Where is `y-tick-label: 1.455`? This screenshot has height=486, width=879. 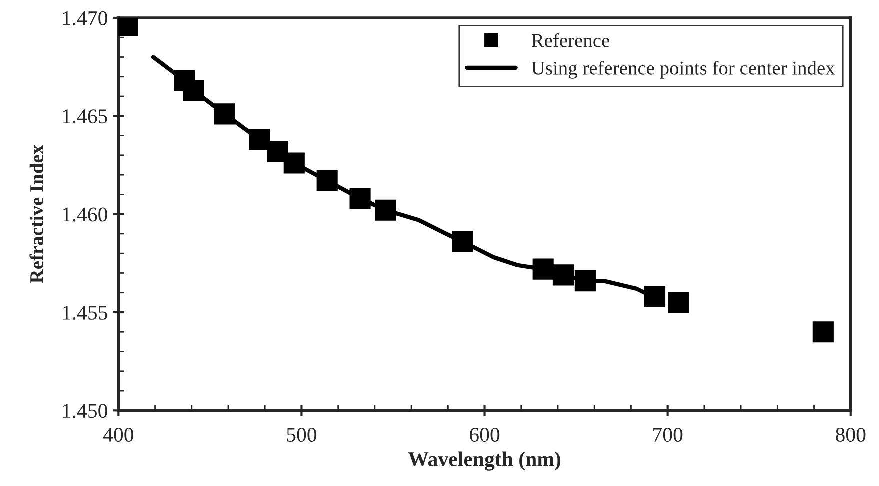
y-tick-label: 1.455 is located at coordinates (85, 313).